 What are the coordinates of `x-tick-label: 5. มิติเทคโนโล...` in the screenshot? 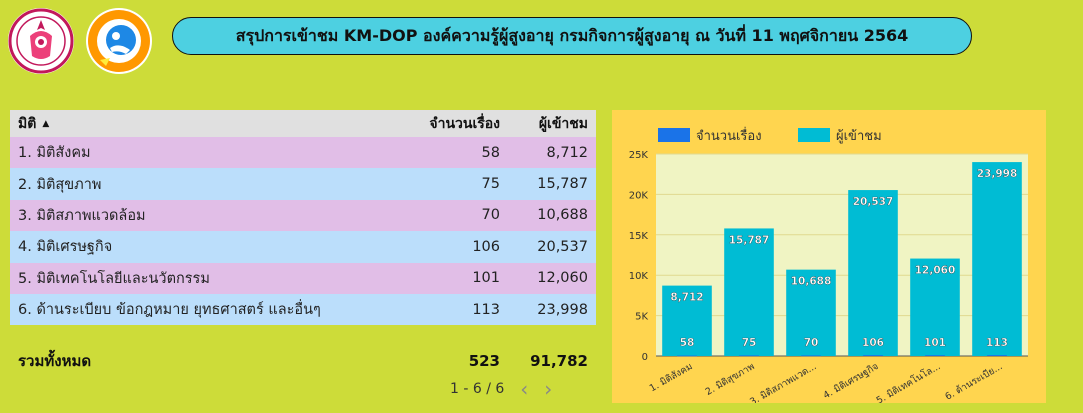 It's located at (908, 381).